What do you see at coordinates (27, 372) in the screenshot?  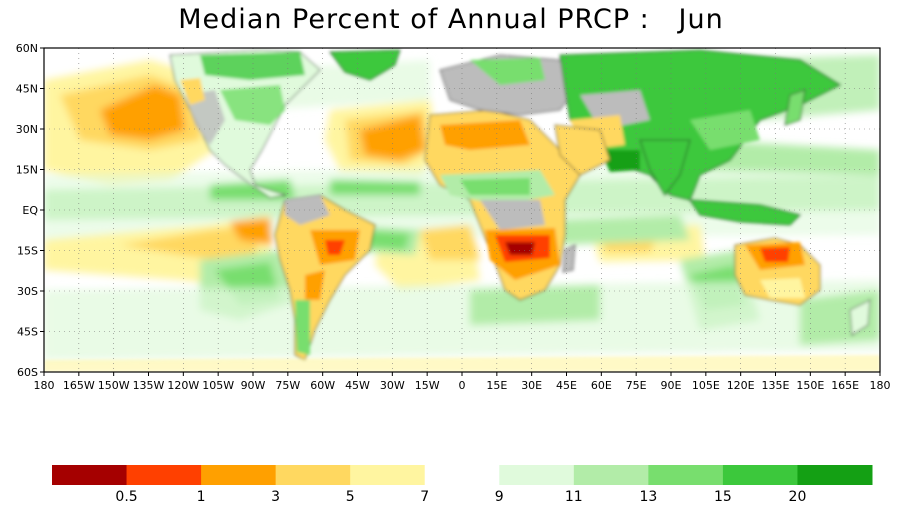 I see `lat-label-8: 60S` at bounding box center [27, 372].